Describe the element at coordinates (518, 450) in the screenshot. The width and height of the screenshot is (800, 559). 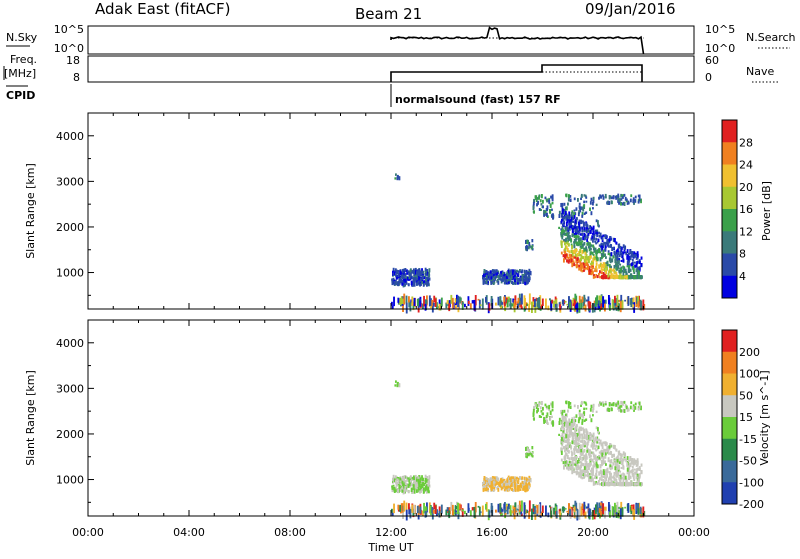
I see `velocity-scatter` at that location.